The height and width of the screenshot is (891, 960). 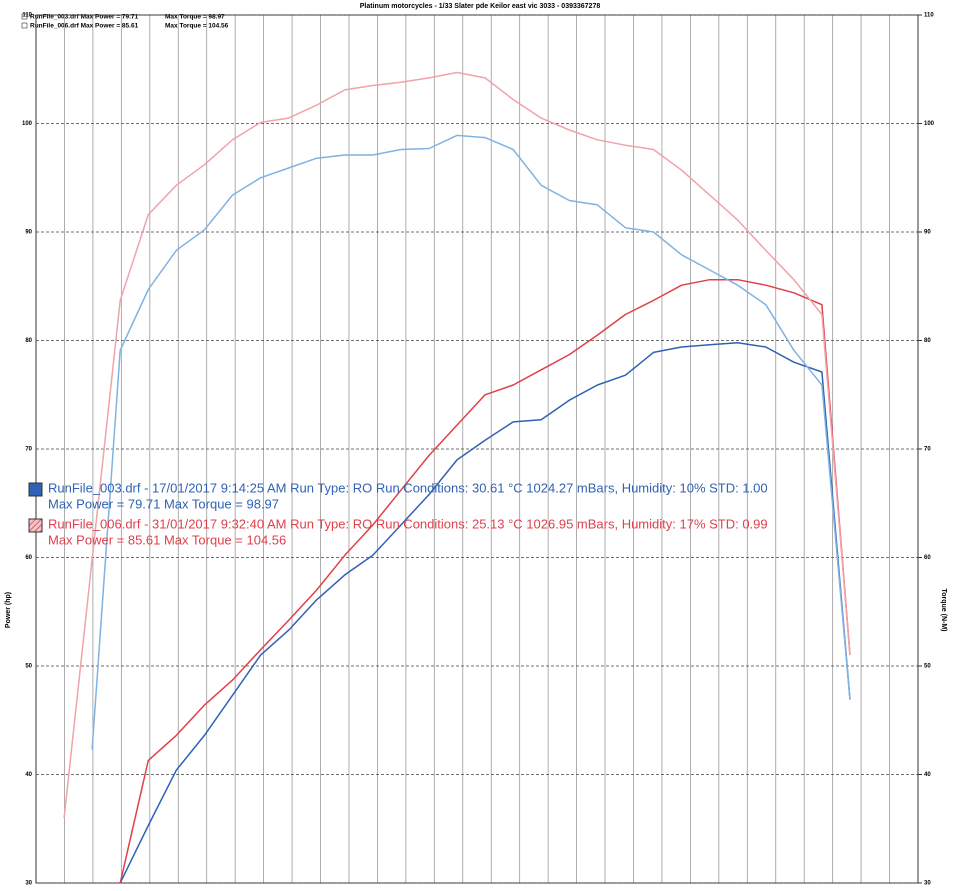 I want to click on y2-tick-label: 80, so click(x=927, y=341).